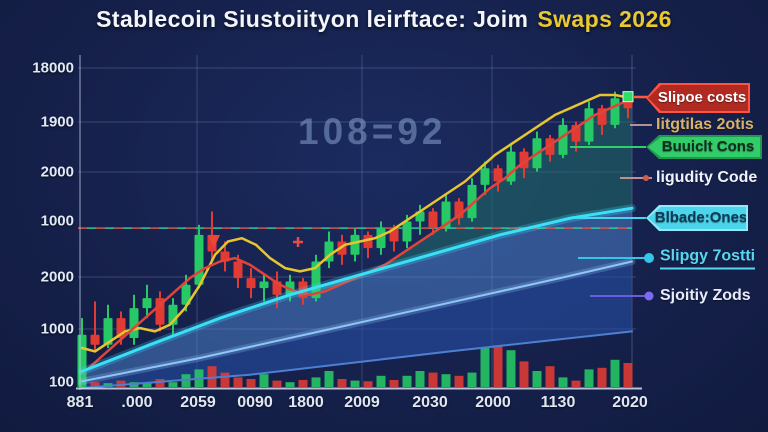 This screenshot has width=768, height=432. I want to click on callout-iitgtilas-2otis: Iitgtilas 2otis, so click(705, 125).